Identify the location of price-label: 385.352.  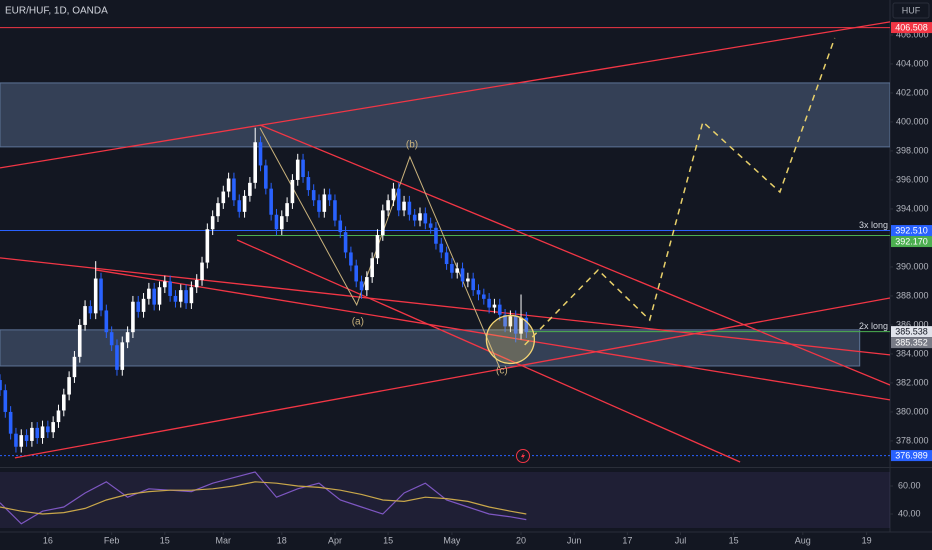
(911, 343).